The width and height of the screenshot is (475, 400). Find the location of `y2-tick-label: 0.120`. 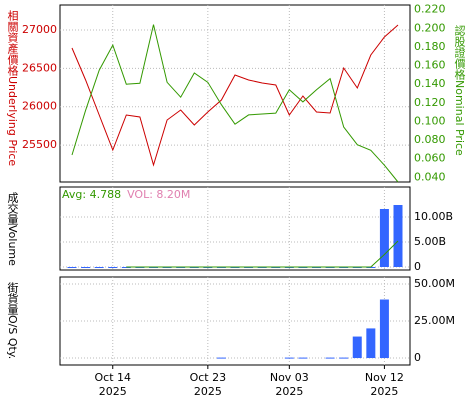

y2-tick-label: 0.120 is located at coordinates (430, 102).